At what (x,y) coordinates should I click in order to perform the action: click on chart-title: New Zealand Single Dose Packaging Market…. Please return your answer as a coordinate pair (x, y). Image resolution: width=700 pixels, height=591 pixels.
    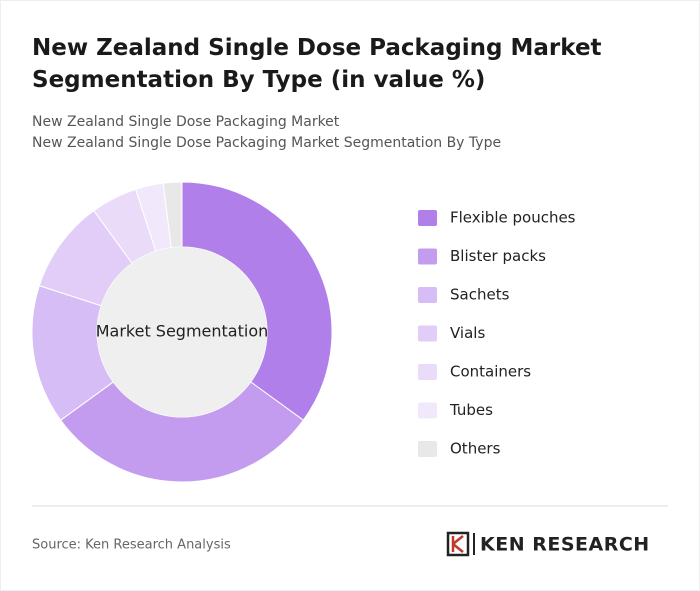
    Looking at the image, I should click on (317, 64).